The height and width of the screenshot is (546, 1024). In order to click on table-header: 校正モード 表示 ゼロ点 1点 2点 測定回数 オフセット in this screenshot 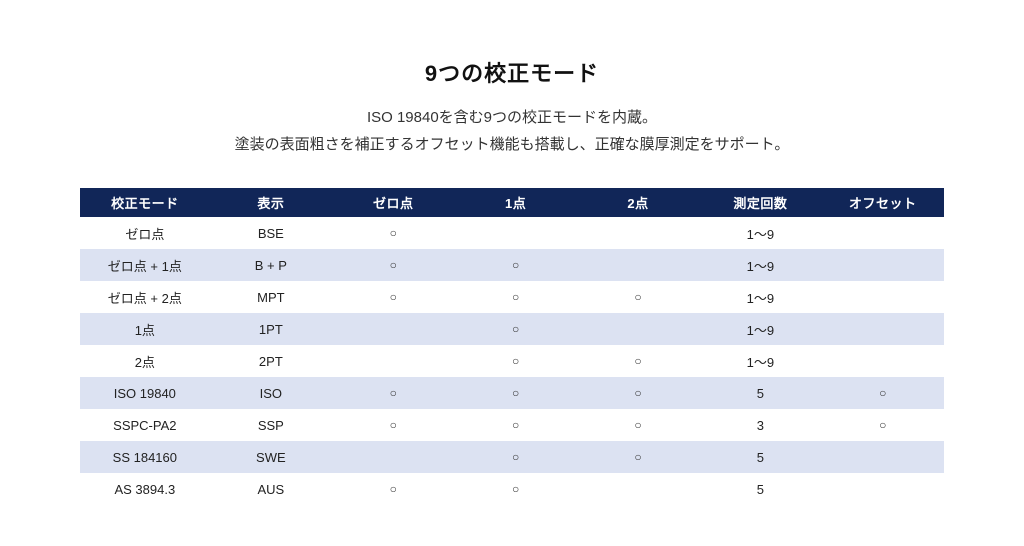, I will do `click(512, 202)`.